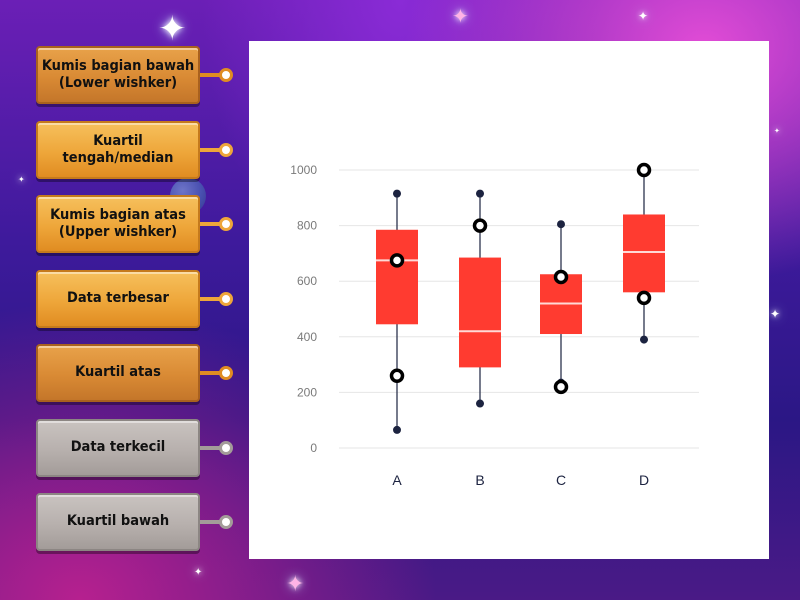 The height and width of the screenshot is (600, 800). What do you see at coordinates (479, 480) in the screenshot?
I see `x-category-label: B` at bounding box center [479, 480].